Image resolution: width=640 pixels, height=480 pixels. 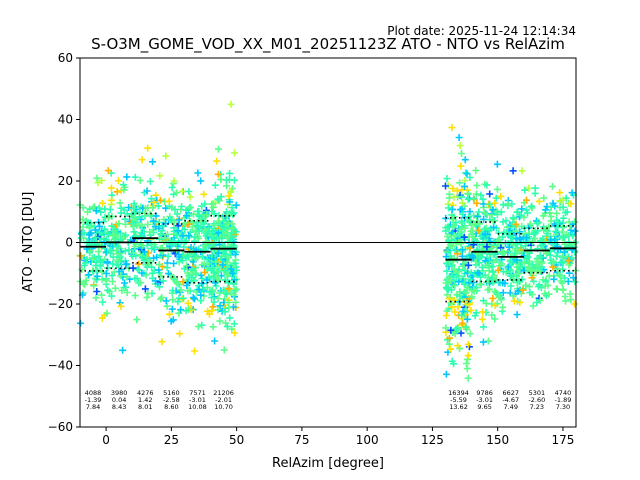 What do you see at coordinates (563, 393) in the screenshot?
I see `bin-annotation-count: 4740` at bounding box center [563, 393].